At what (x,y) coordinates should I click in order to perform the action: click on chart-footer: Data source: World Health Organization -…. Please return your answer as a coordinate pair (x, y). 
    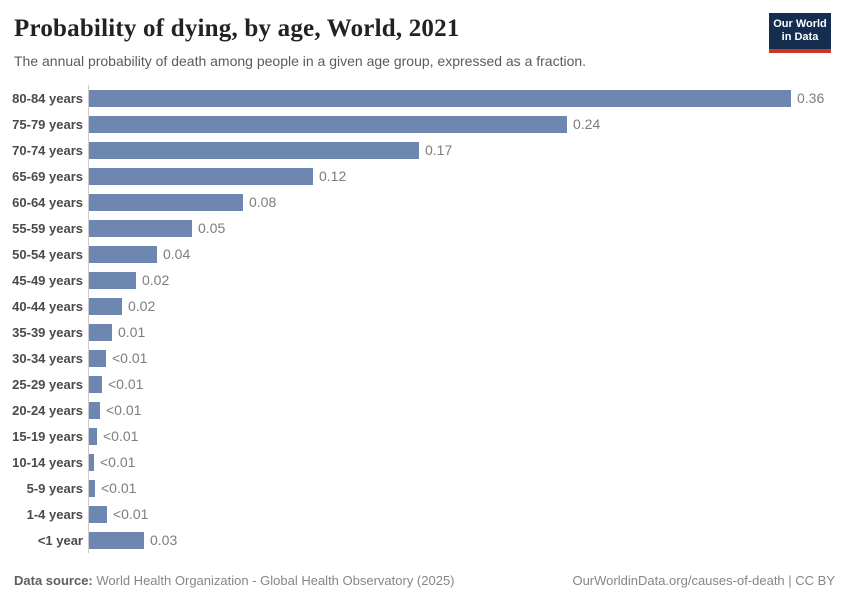
    Looking at the image, I should click on (424, 580).